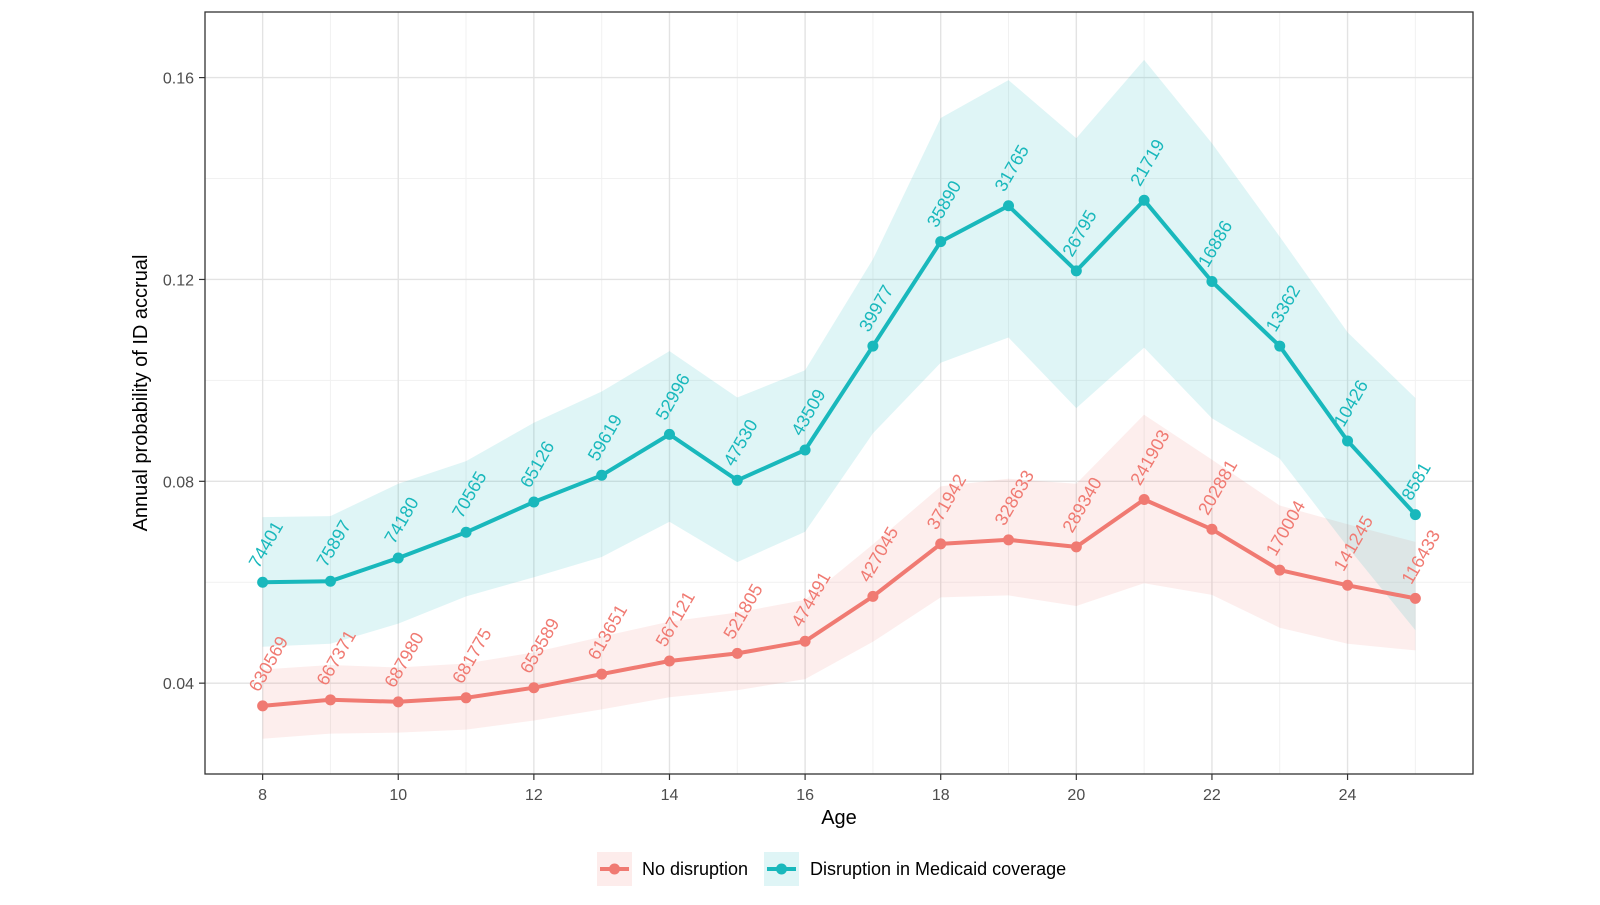 The width and height of the screenshot is (1600, 905). Describe the element at coordinates (1076, 795) in the screenshot. I see `x-tick-label: 20` at that location.